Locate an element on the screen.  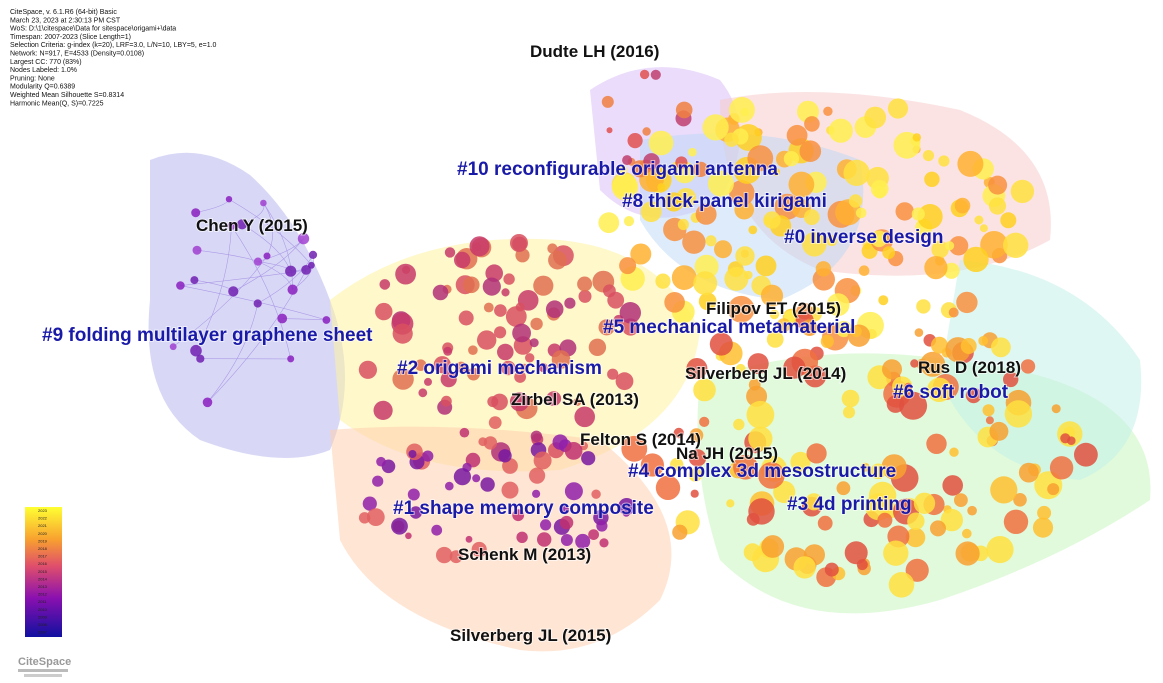
legend-year: 2015 is located at coordinates (43, 571).